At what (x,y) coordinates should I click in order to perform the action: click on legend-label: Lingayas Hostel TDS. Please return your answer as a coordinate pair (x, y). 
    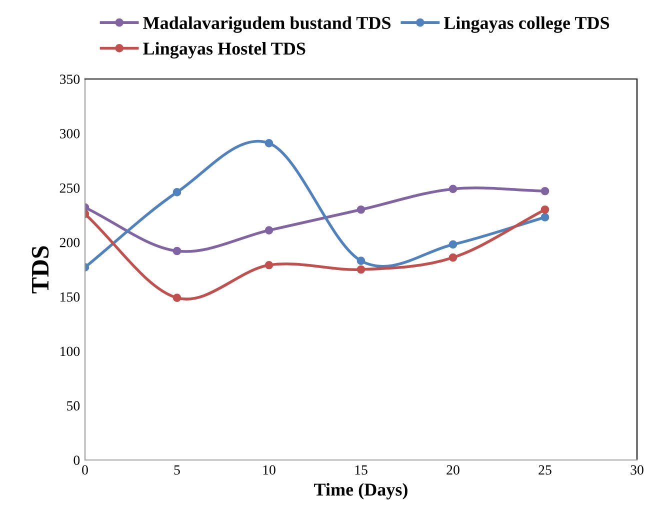
    Looking at the image, I should click on (224, 50).